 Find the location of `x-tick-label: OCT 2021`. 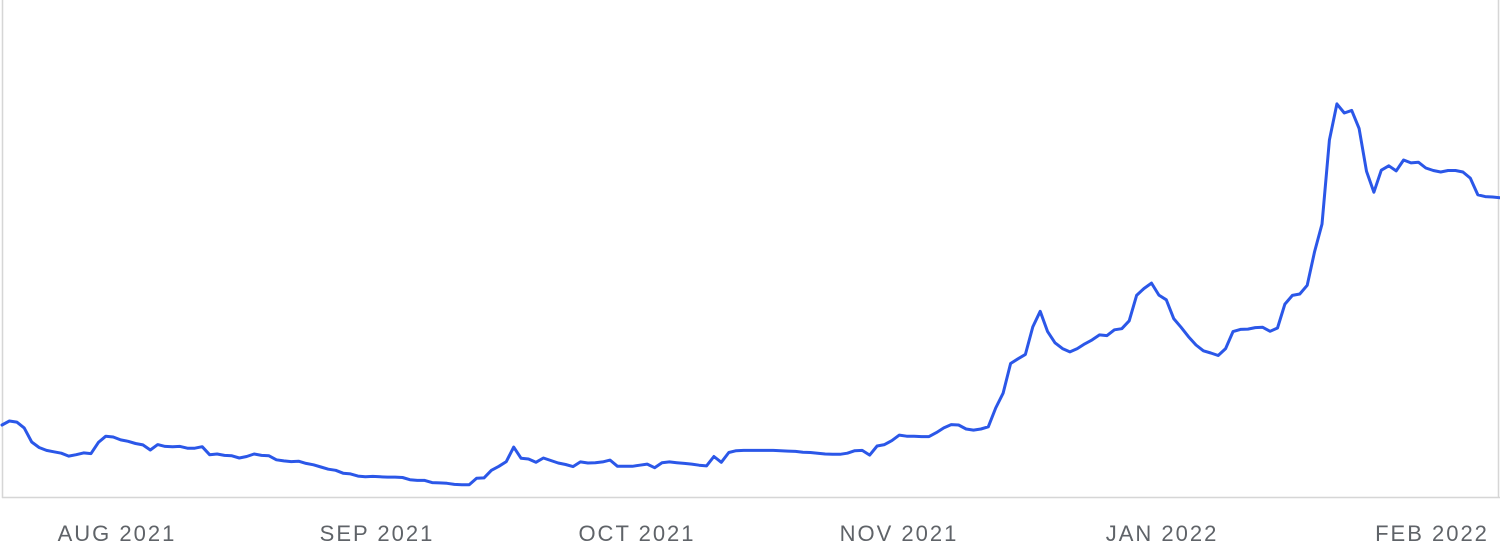

x-tick-label: OCT 2021 is located at coordinates (636, 533).